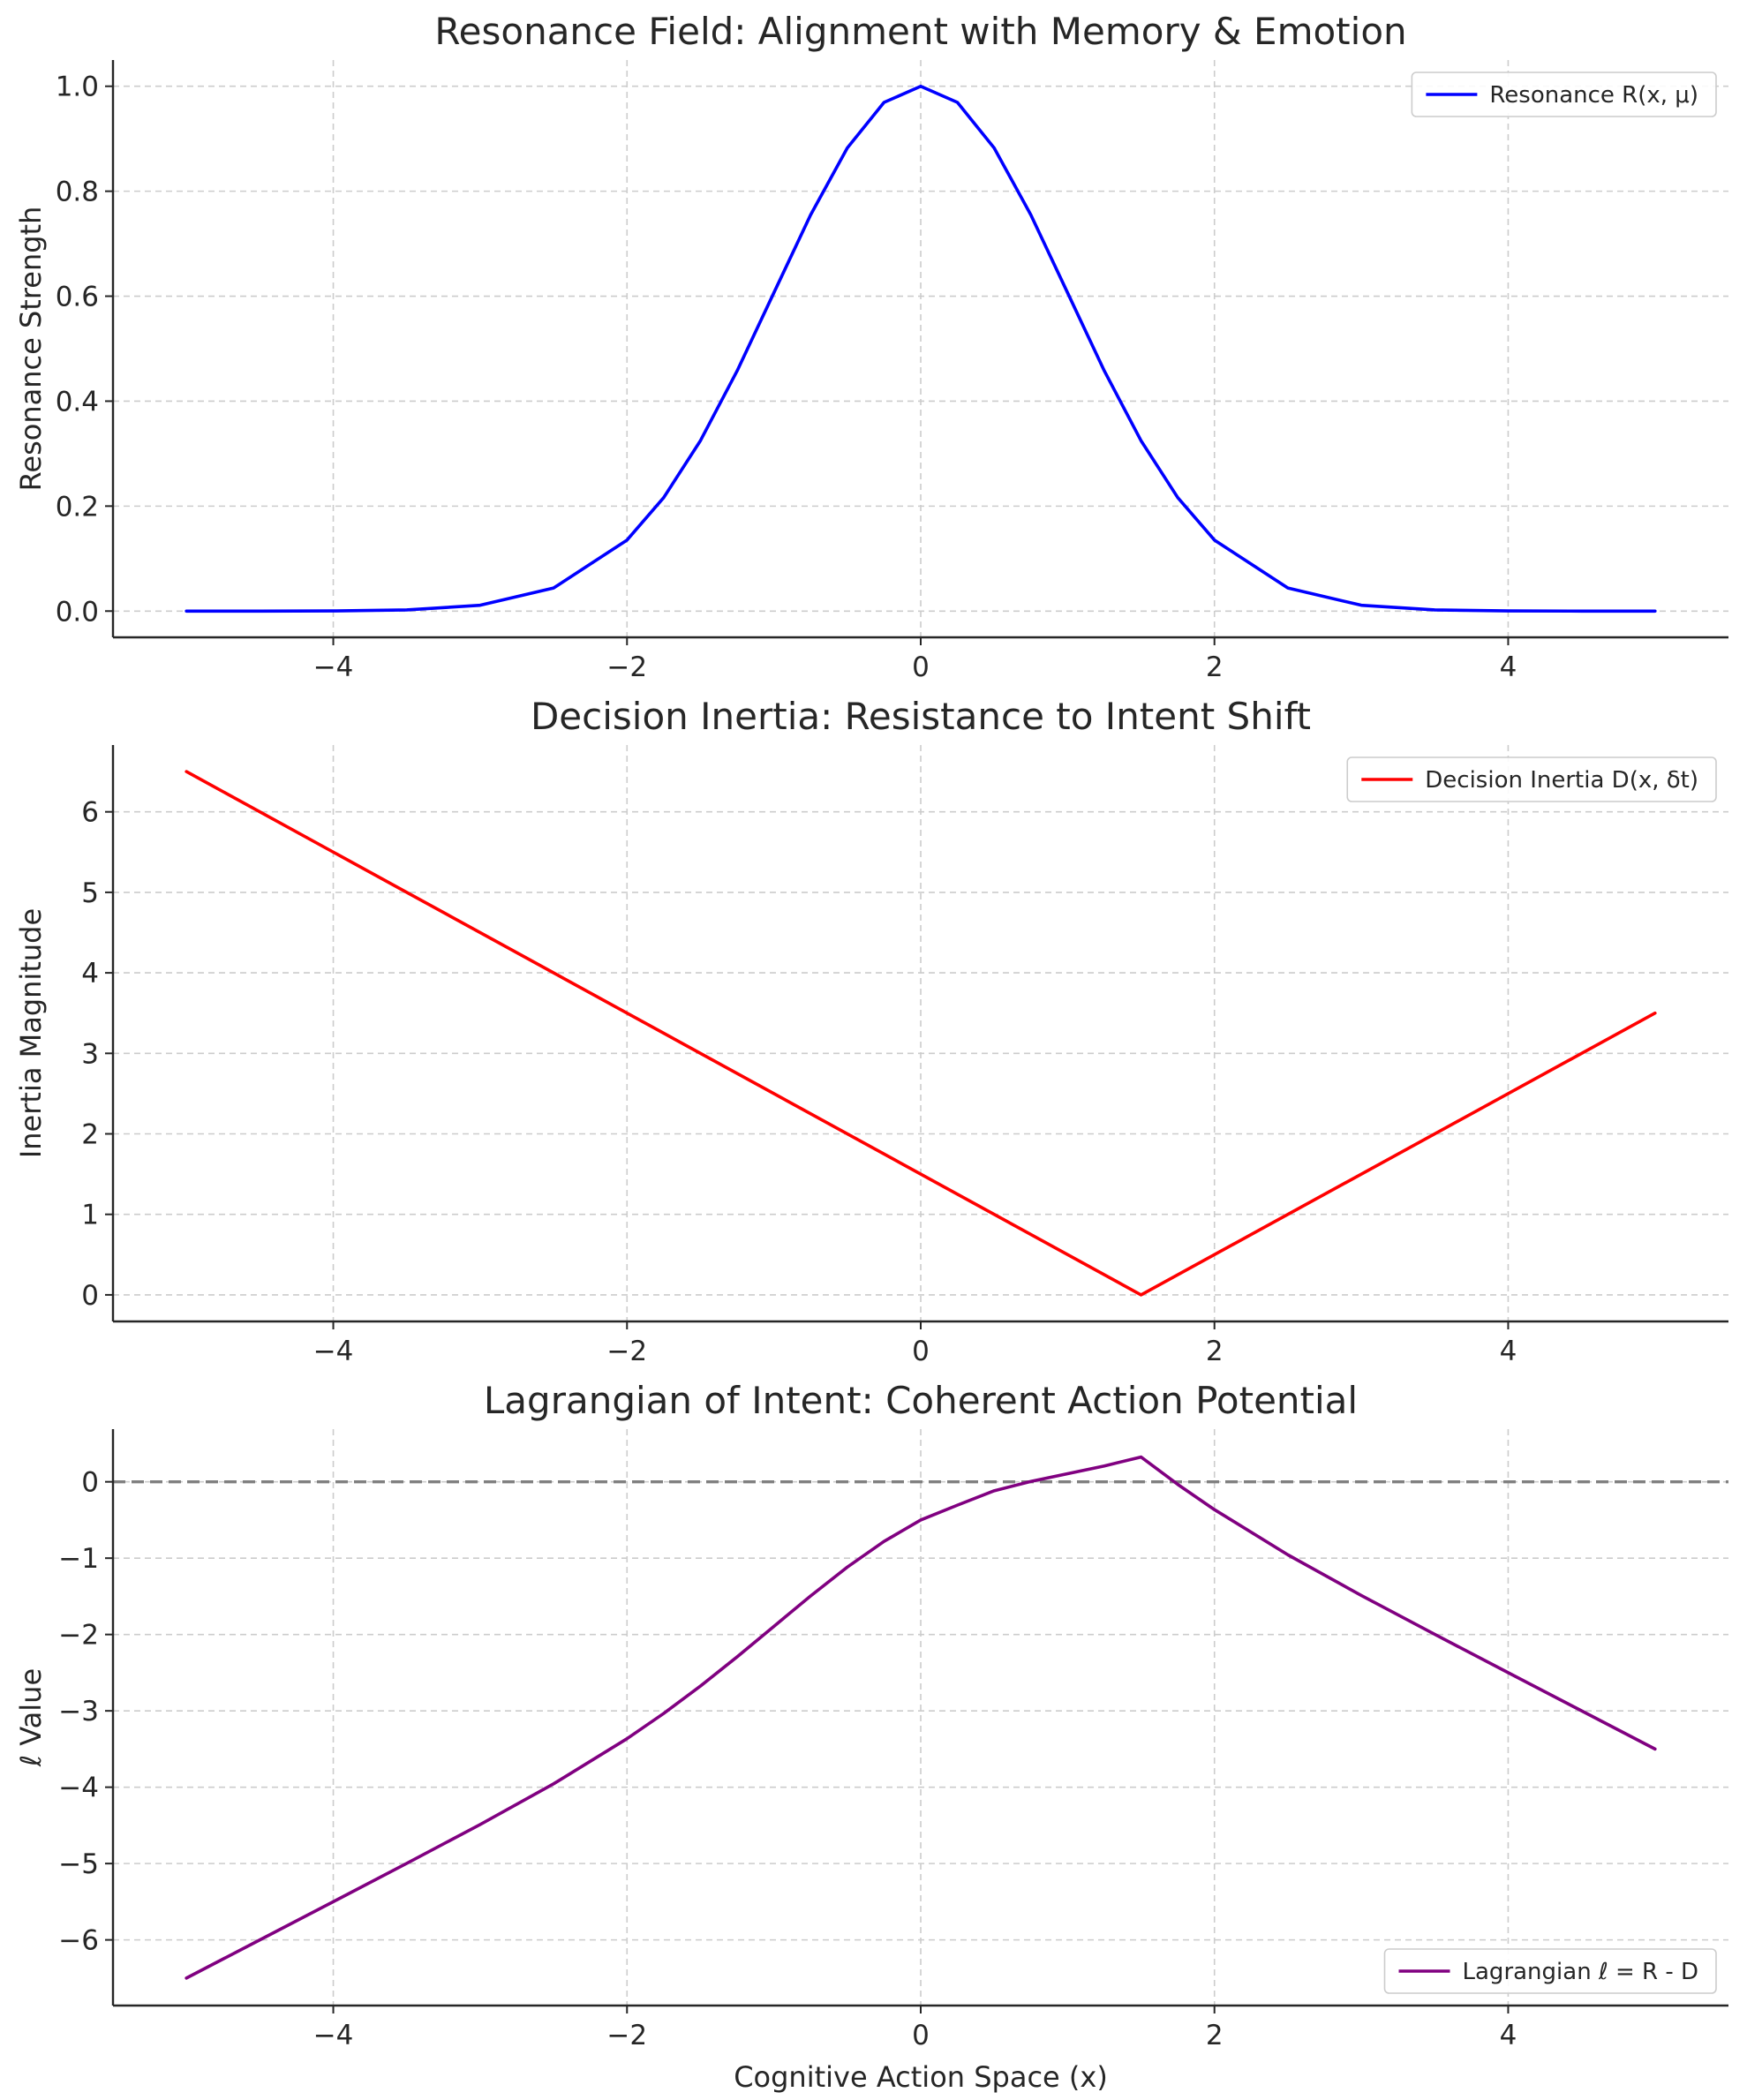  I want to click on y-axis-label: Inertia Magnitude, so click(31, 1033).